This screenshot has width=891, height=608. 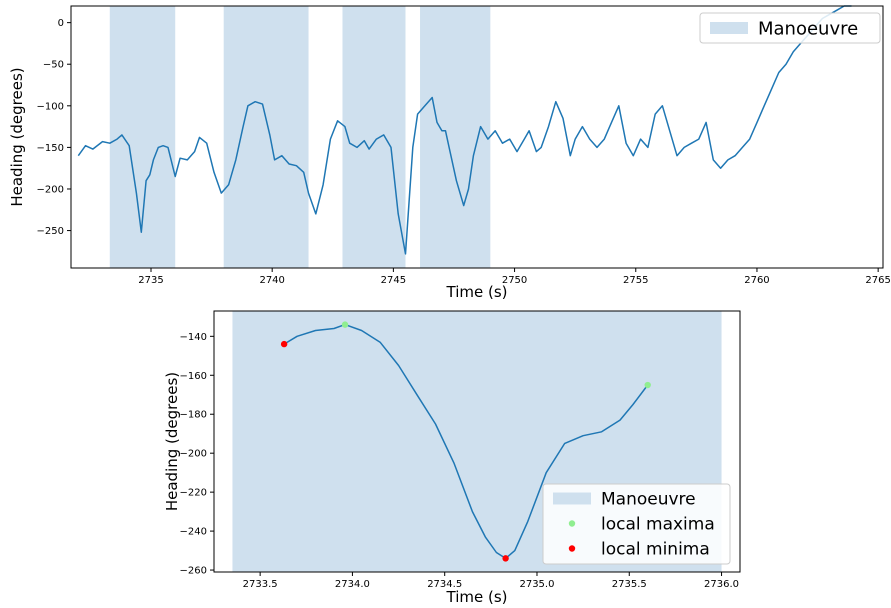 What do you see at coordinates (877, 280) in the screenshot?
I see `chart-1-x-tick-label-7: 2765` at bounding box center [877, 280].